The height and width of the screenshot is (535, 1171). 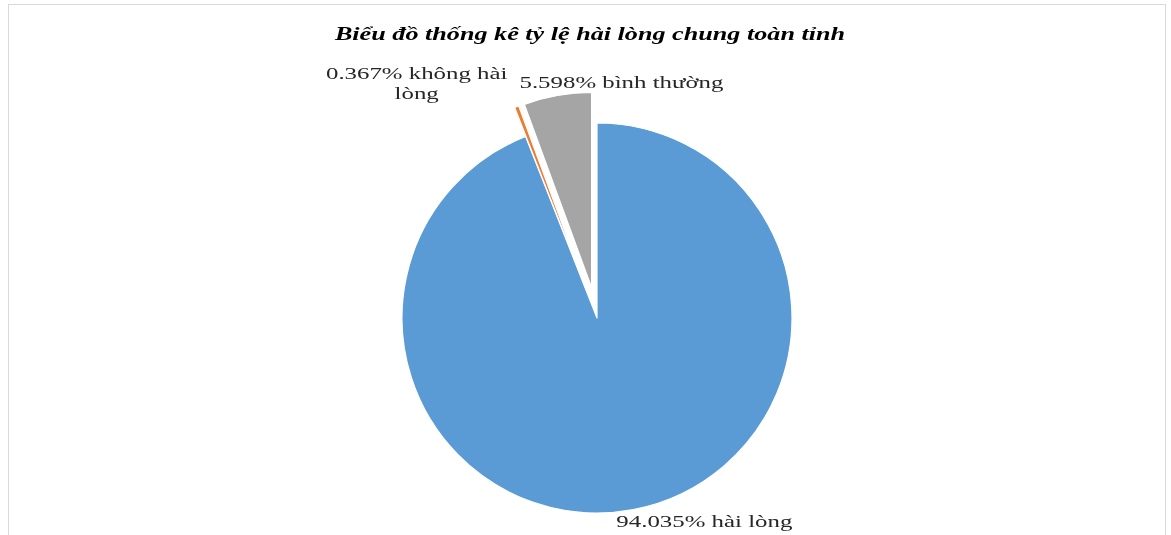 I want to click on chart-title: Biểu đồ thống kê tỷ lệ hài lòng chung toàn tỉnh, so click(x=589, y=34).